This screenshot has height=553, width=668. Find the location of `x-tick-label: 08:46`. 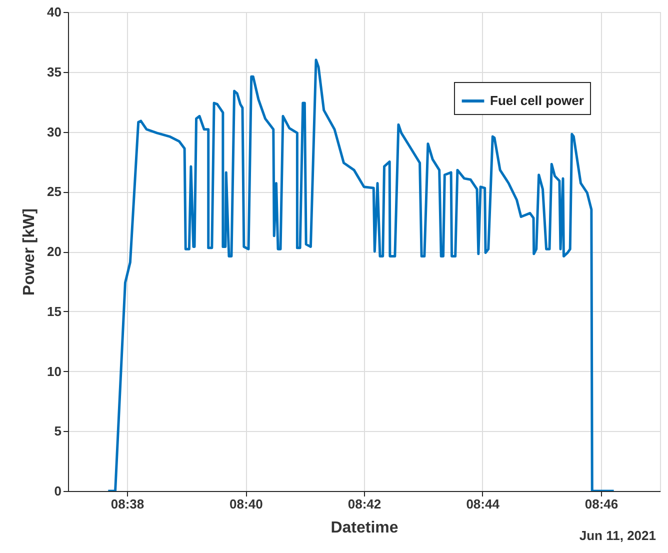

x-tick-label: 08:46 is located at coordinates (601, 504).